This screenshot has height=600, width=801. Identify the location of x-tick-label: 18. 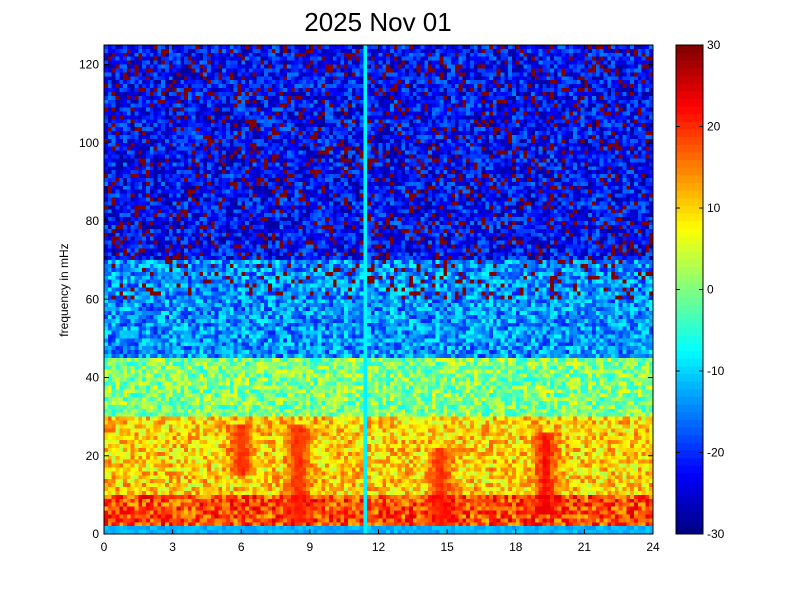
(516, 547).